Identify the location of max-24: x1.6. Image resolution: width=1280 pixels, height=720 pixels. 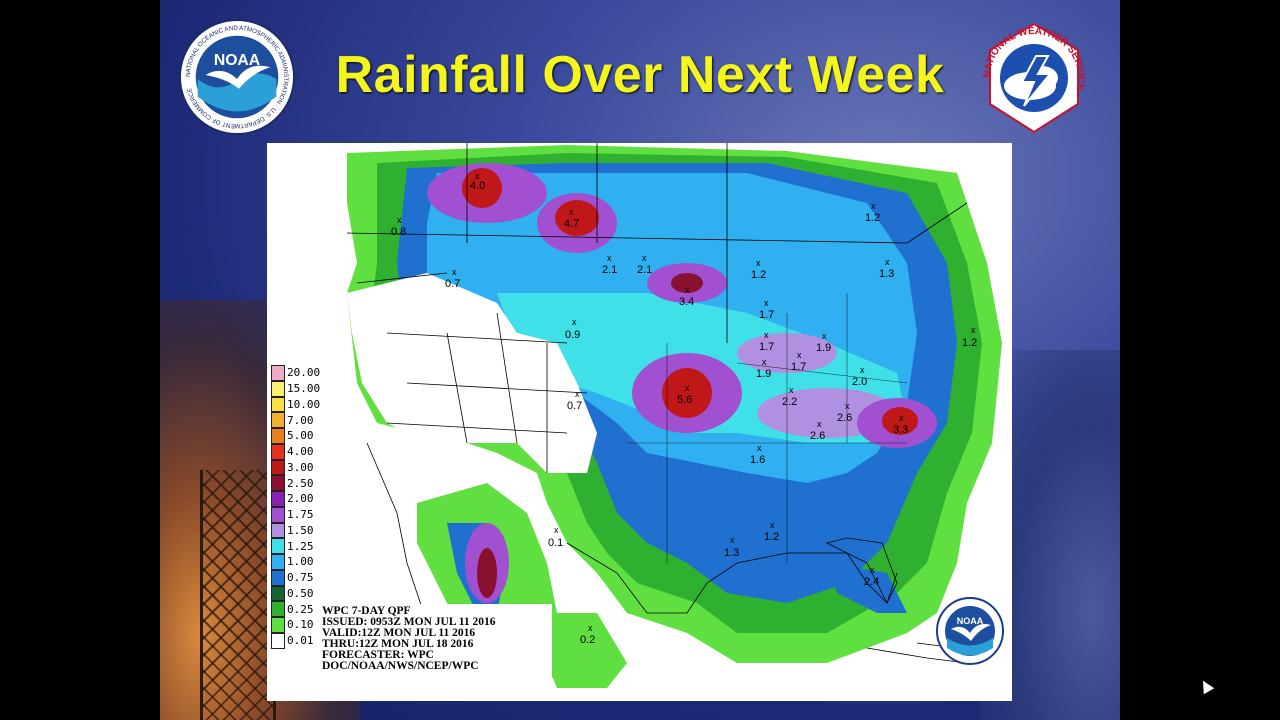
(757, 454).